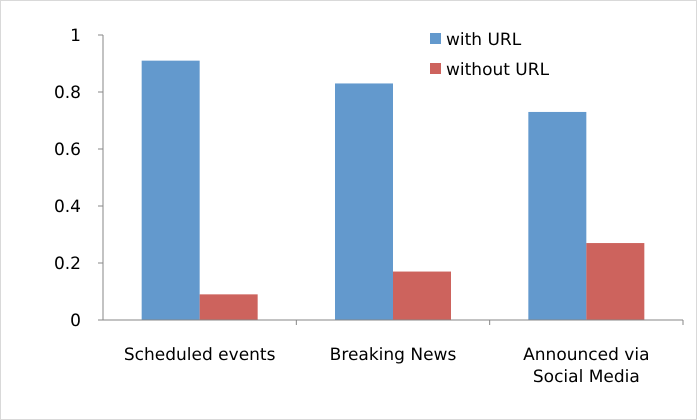 The height and width of the screenshot is (420, 697). I want to click on x-tick-label: Announced via Social Media, so click(586, 366).